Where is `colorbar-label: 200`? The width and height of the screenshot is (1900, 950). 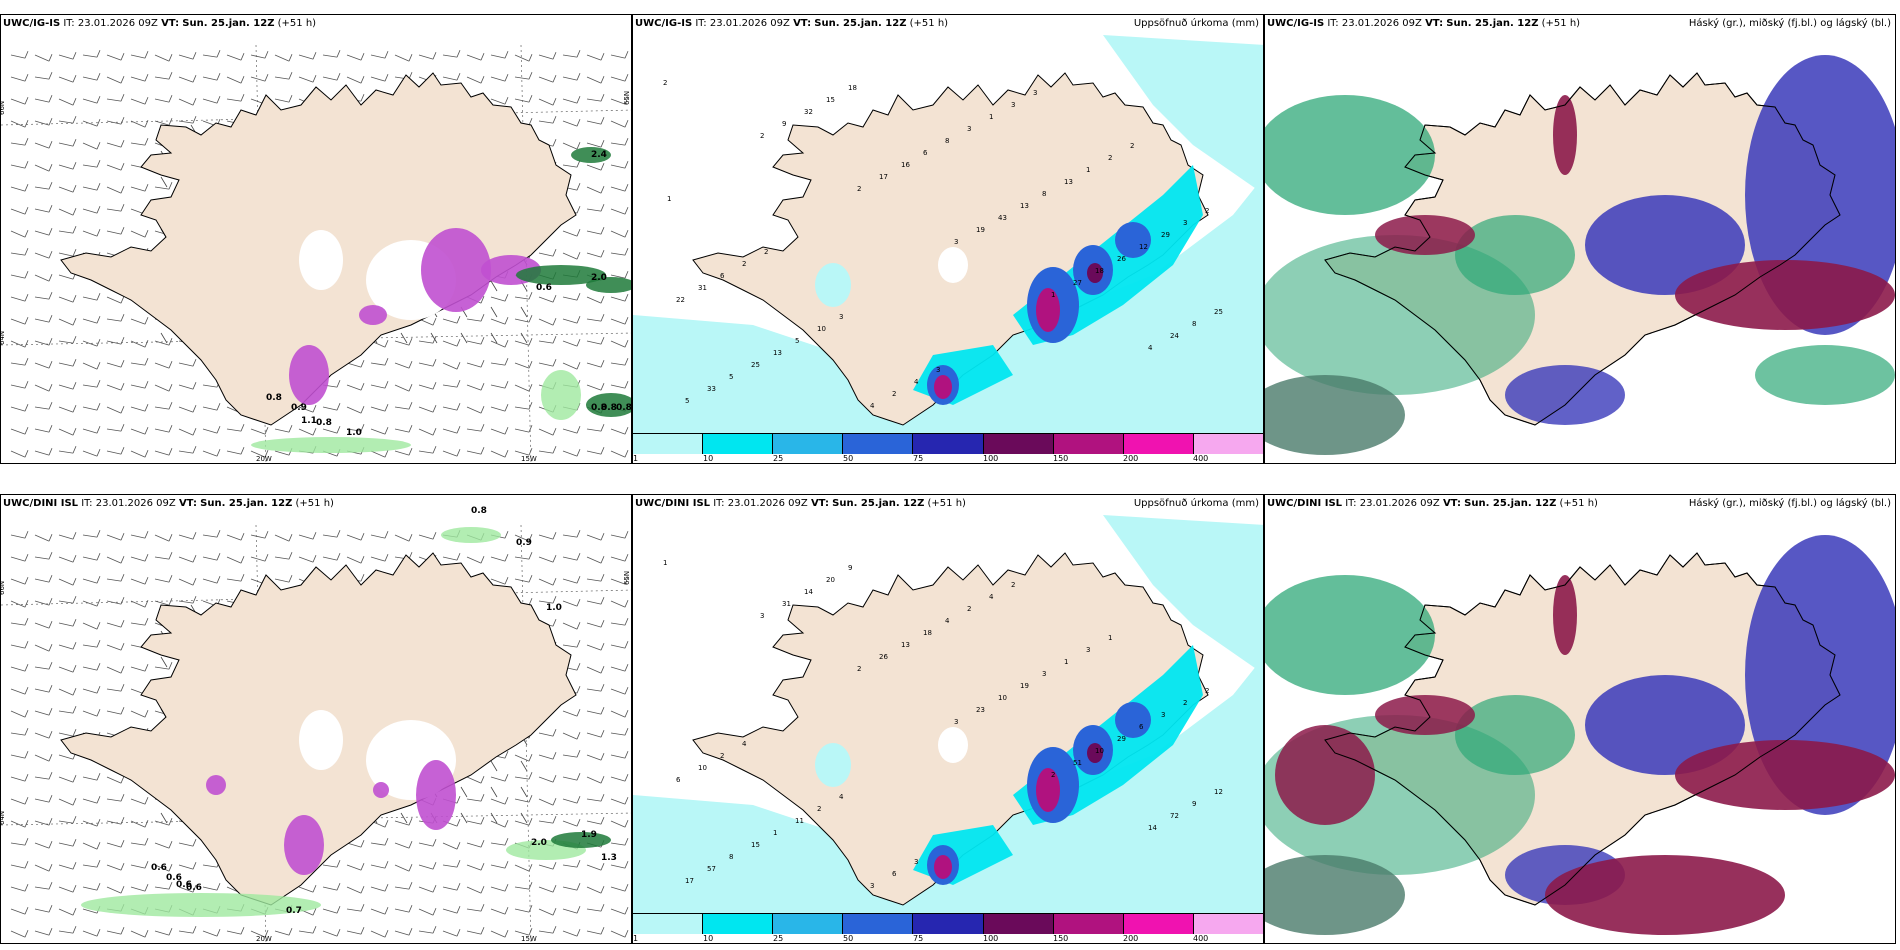
colorbar-label: 200 is located at coordinates (1131, 938).